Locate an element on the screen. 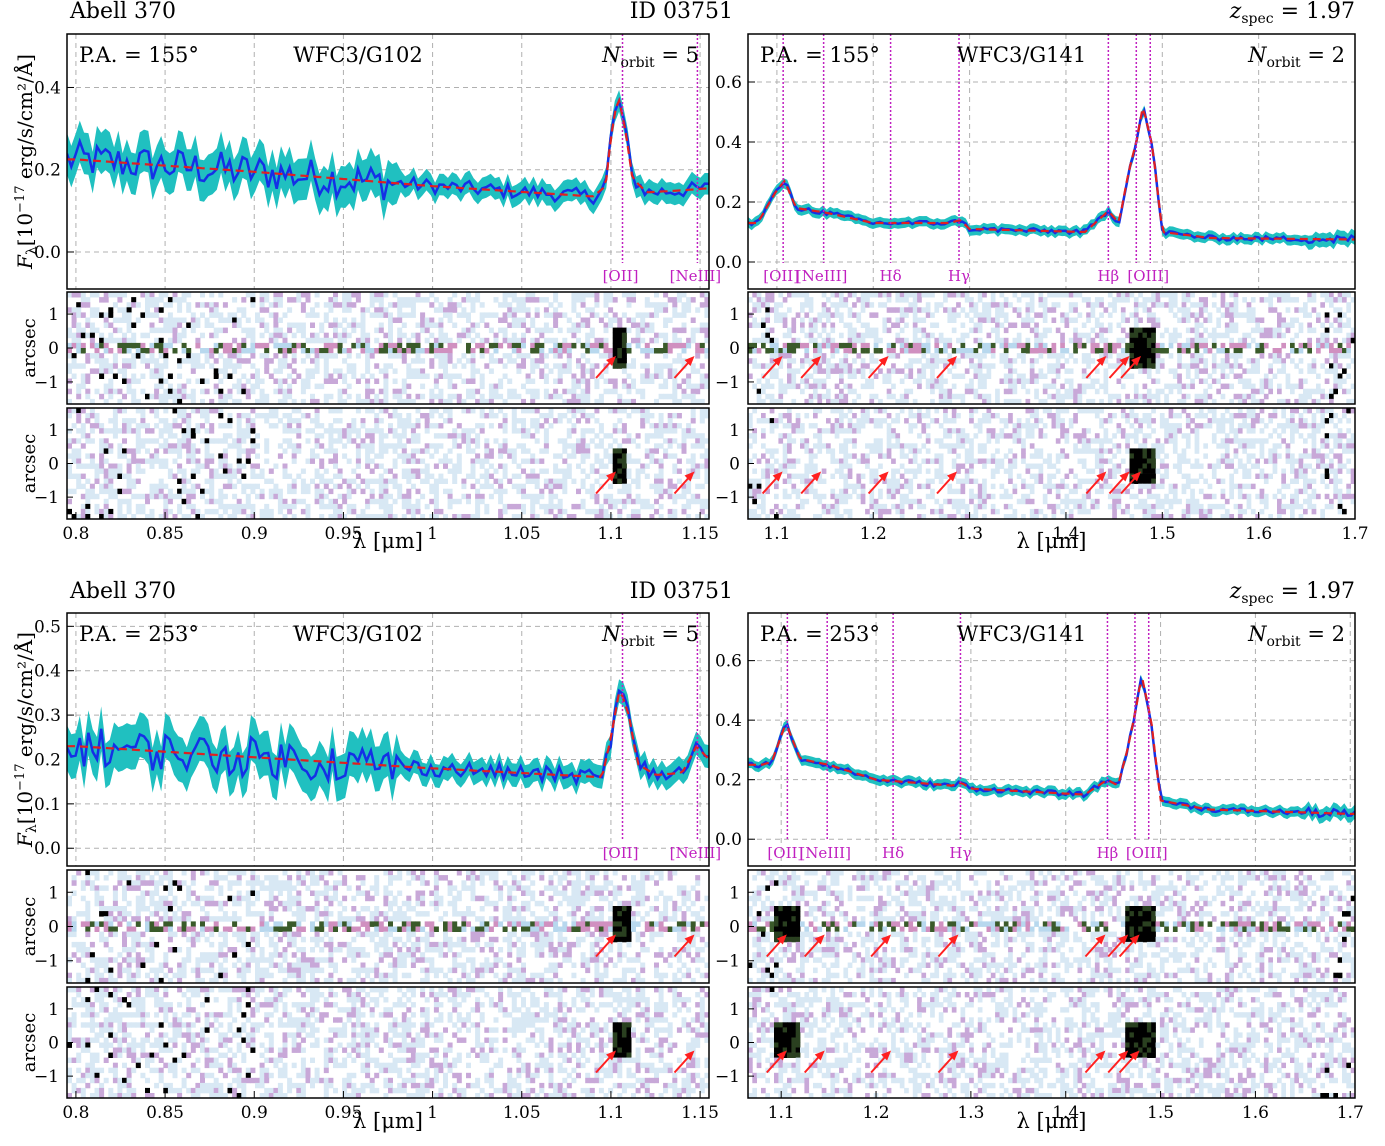  zspec-sub: spec is located at coordinates (1257, 19).